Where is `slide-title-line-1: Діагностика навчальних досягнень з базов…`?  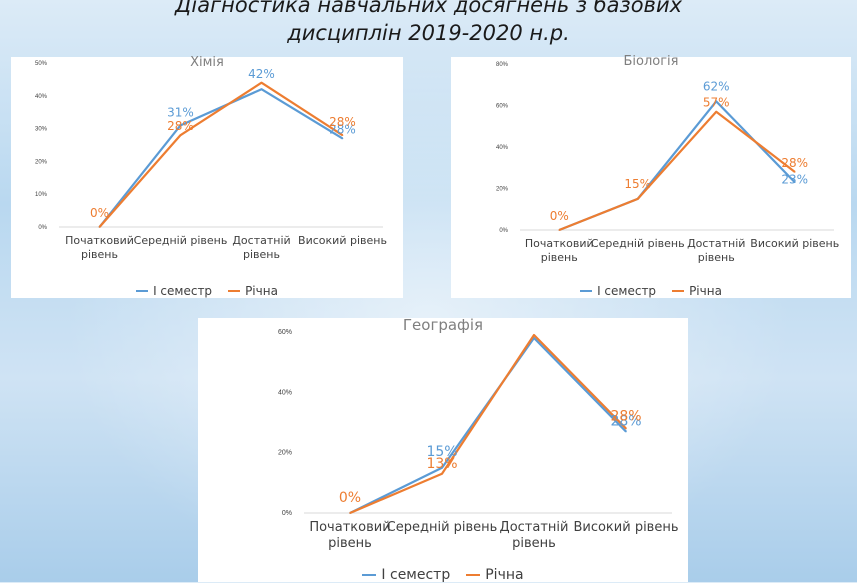 slide-title-line-1: Діагностика навчальних досягнень з базов… is located at coordinates (428, 8).